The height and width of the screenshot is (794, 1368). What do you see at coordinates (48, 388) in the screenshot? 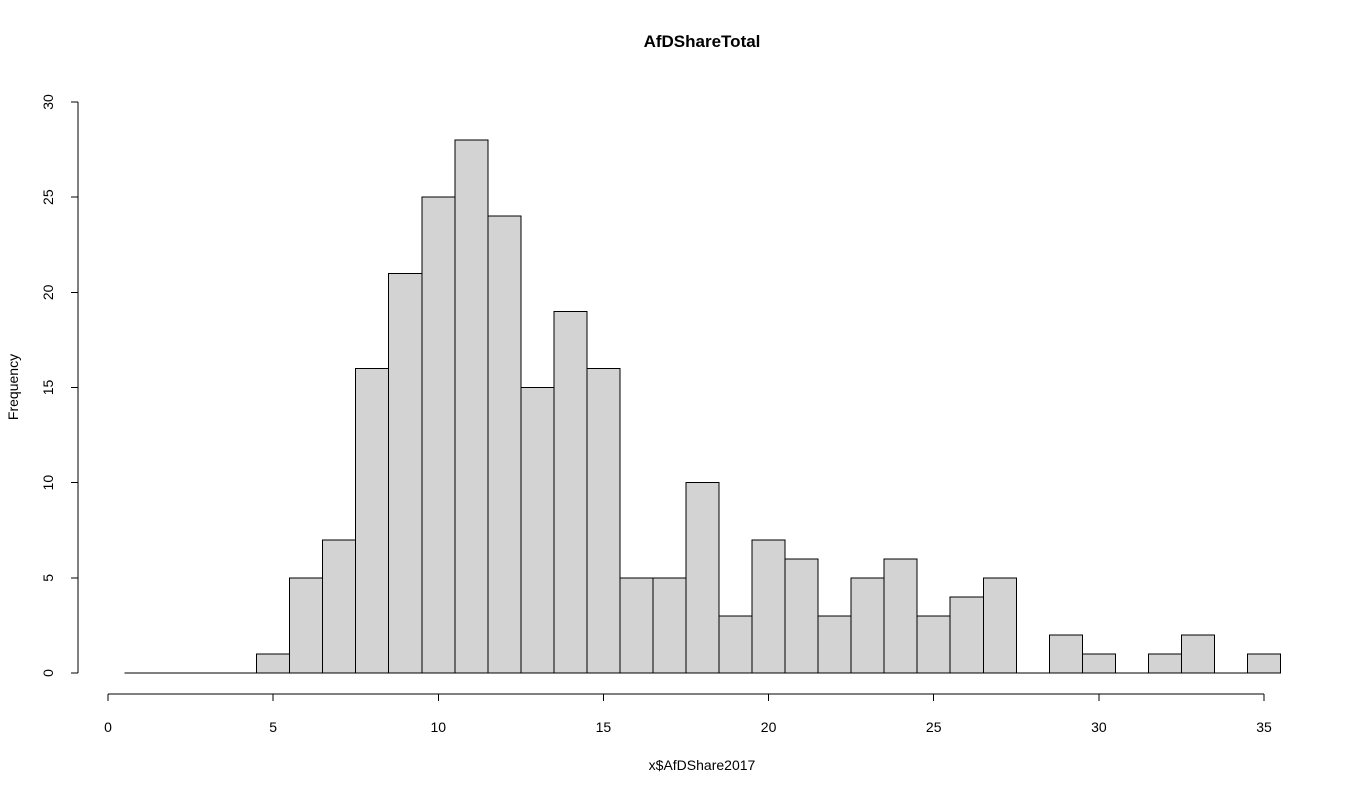
I see `y-tick-label: 15` at bounding box center [48, 388].